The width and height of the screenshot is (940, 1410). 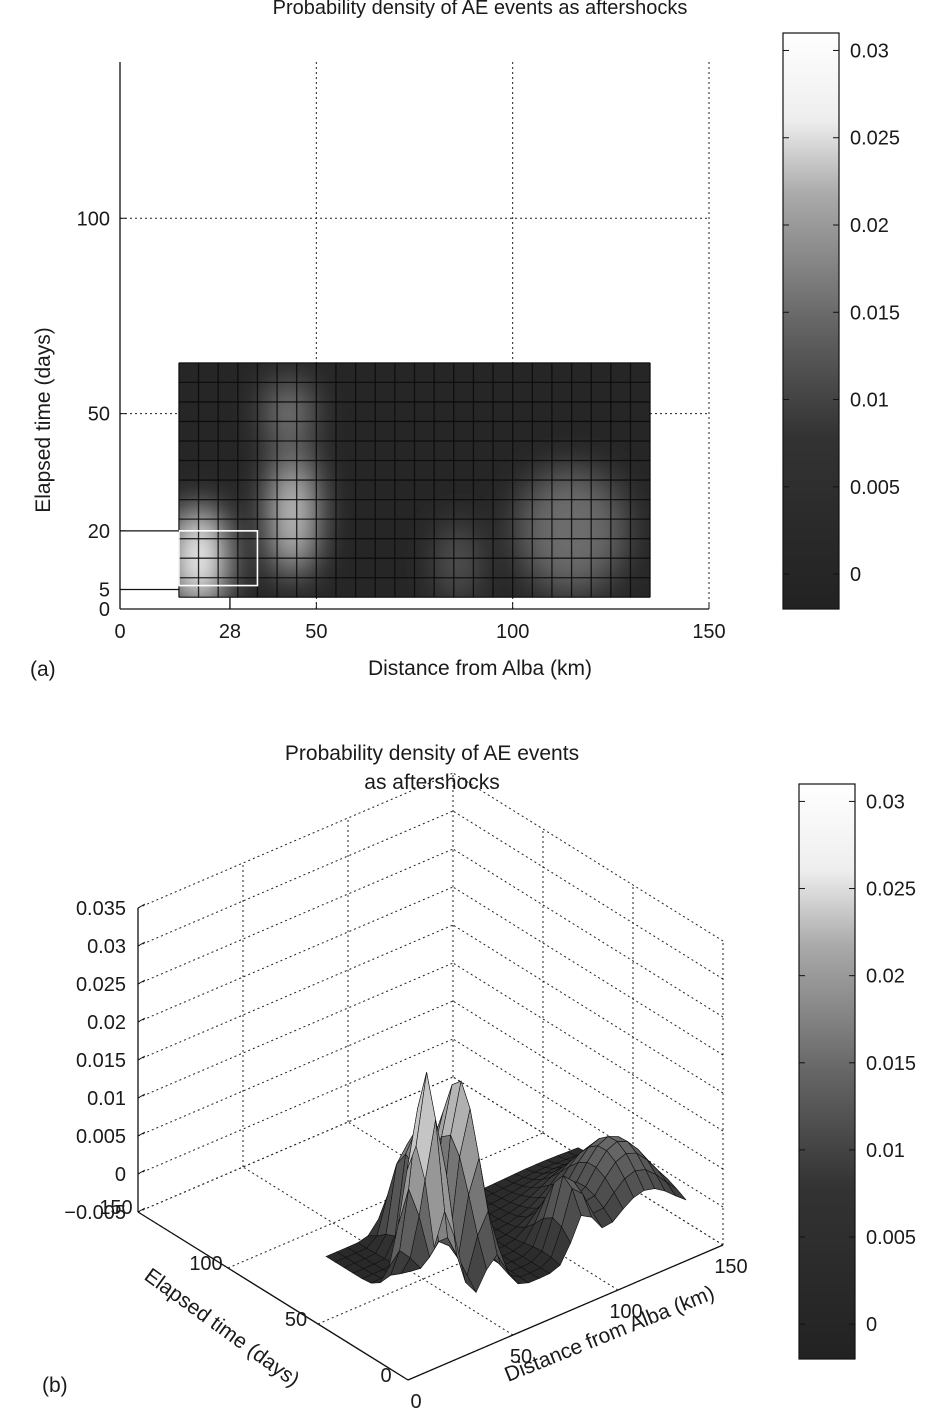 I want to click on panel-b-surface-patch, so click(x=434, y=1183).